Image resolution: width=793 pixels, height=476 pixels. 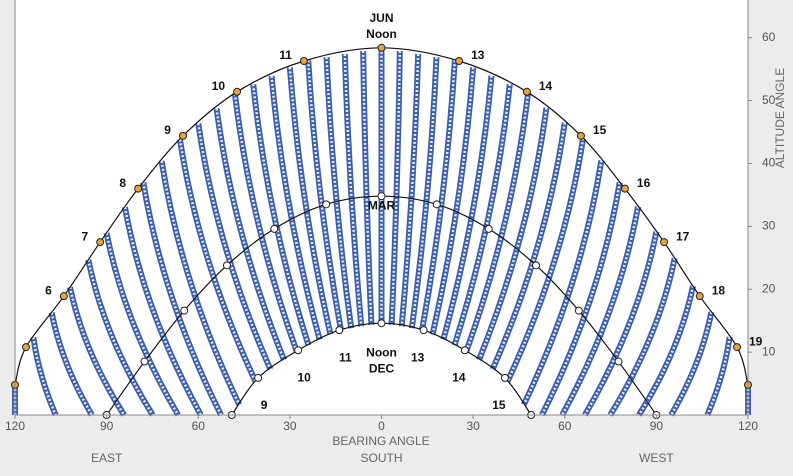 What do you see at coordinates (219, 86) in the screenshot?
I see `hour-label: 10` at bounding box center [219, 86].